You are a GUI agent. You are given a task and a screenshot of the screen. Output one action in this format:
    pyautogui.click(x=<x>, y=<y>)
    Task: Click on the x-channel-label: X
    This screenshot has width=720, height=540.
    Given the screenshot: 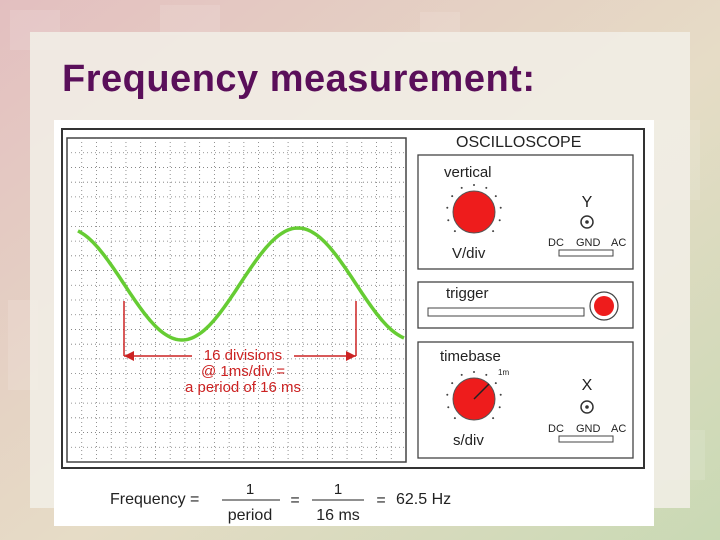 What is the action you would take?
    pyautogui.click(x=587, y=385)
    